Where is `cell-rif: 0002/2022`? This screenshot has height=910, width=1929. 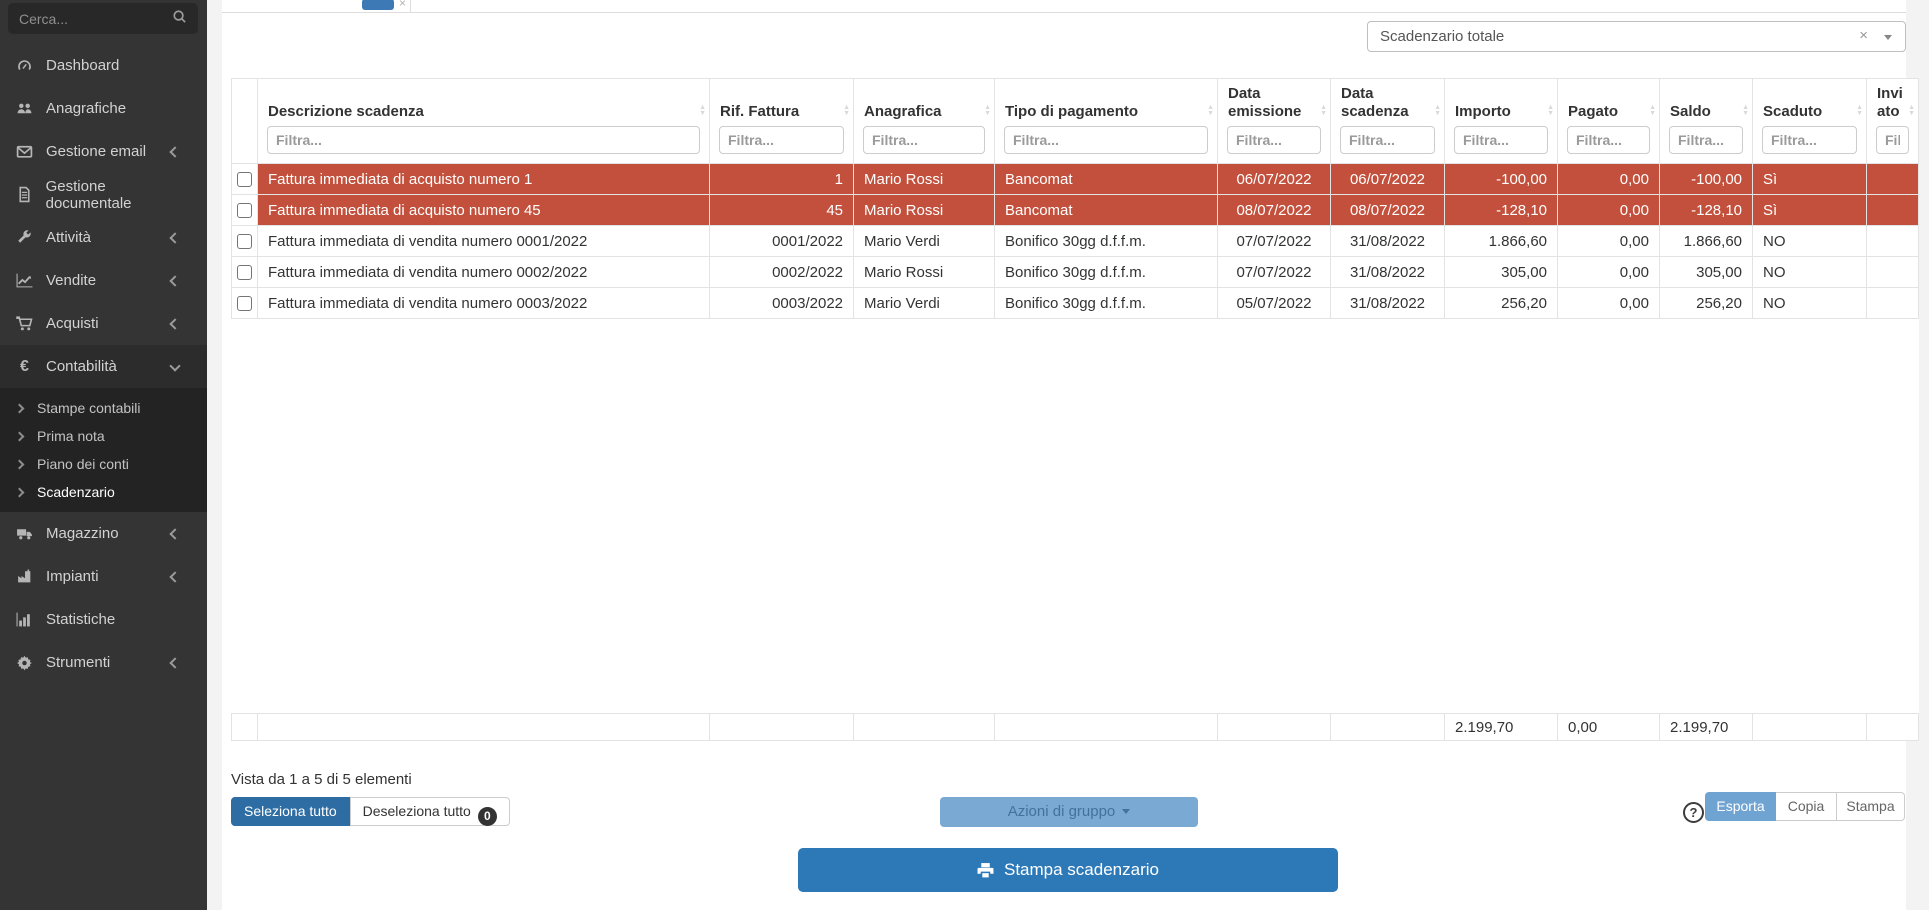 cell-rif: 0002/2022 is located at coordinates (781, 272).